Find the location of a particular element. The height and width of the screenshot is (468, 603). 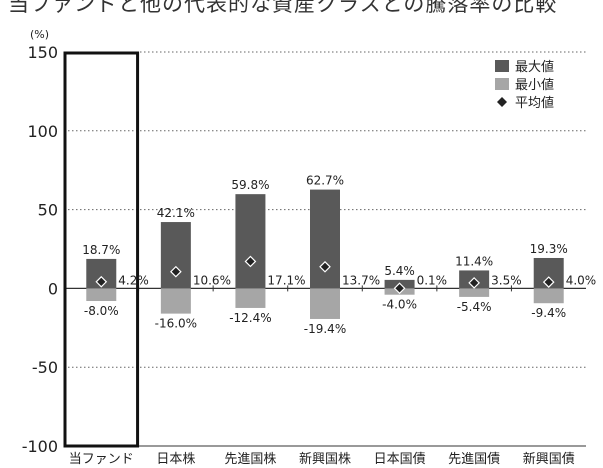

min-value-label: -19.4% is located at coordinates (325, 329).